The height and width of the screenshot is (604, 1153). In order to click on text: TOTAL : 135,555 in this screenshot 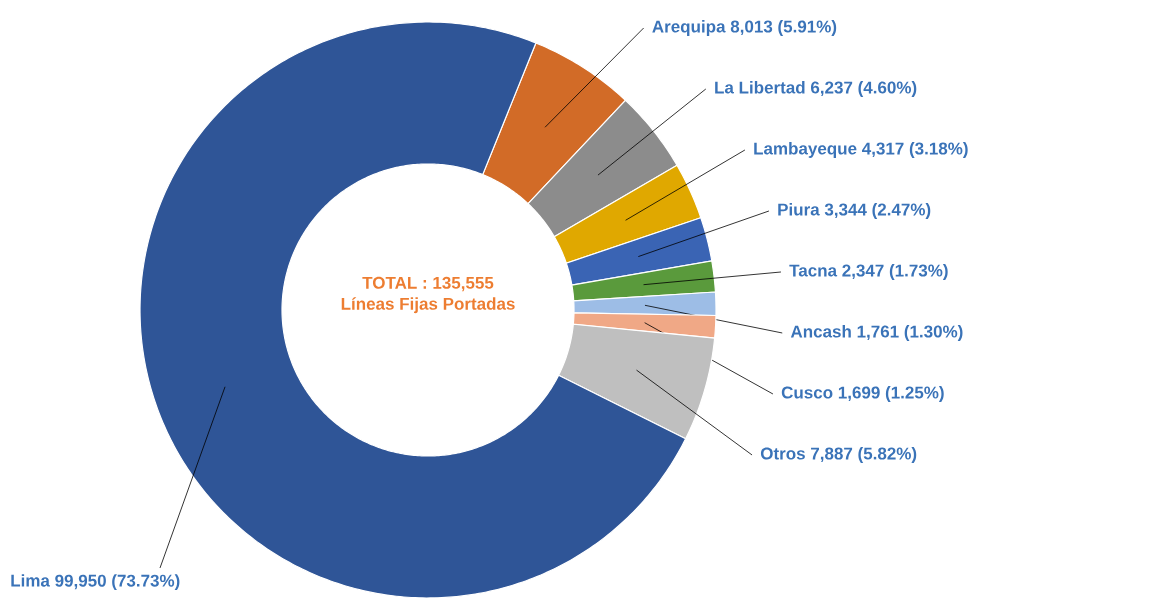, I will do `click(428, 284)`.